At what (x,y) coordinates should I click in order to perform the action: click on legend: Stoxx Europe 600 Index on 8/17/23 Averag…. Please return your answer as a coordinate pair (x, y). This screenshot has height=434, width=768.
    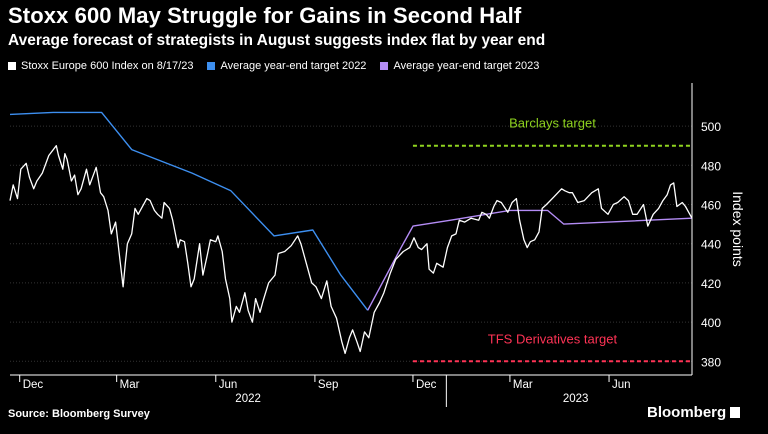
    Looking at the image, I should click on (280, 66).